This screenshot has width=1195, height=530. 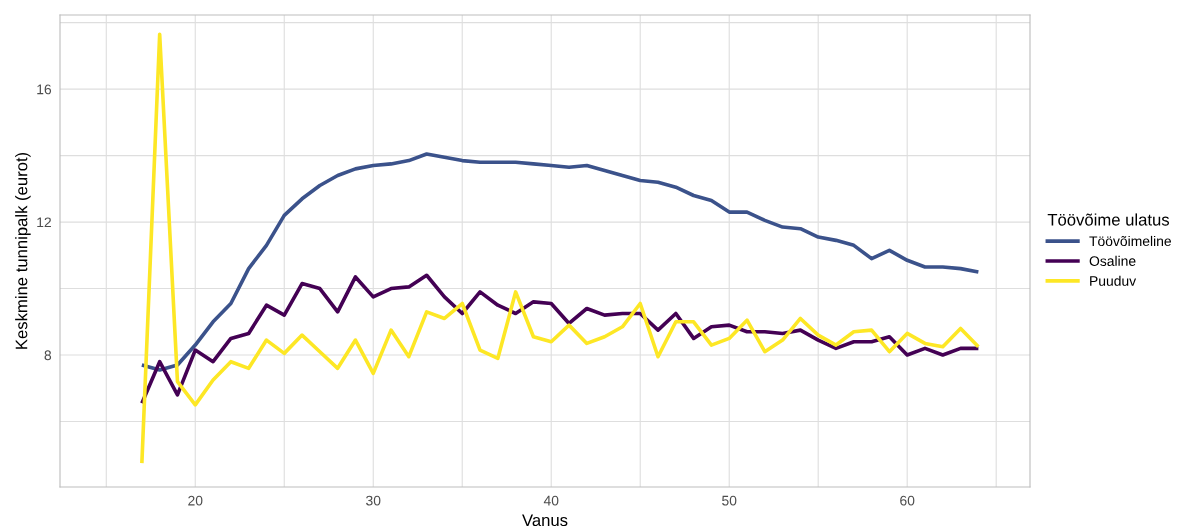 What do you see at coordinates (545, 520) in the screenshot?
I see `x-axis-title: Vanus` at bounding box center [545, 520].